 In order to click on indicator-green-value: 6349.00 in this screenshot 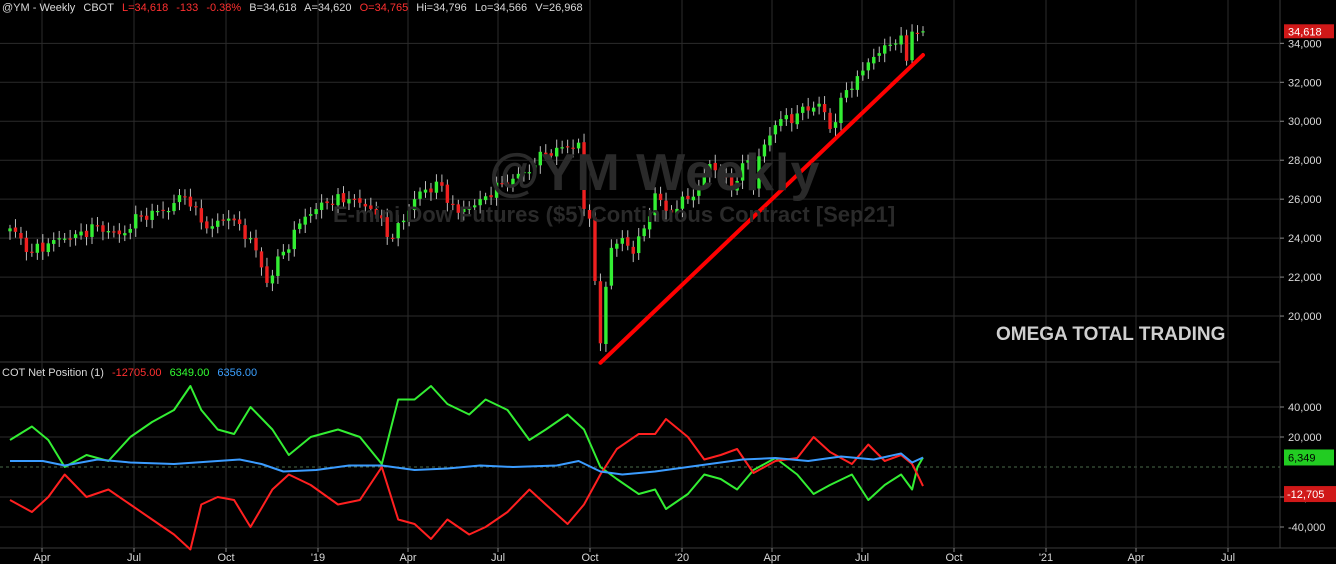, I will do `click(189, 373)`.